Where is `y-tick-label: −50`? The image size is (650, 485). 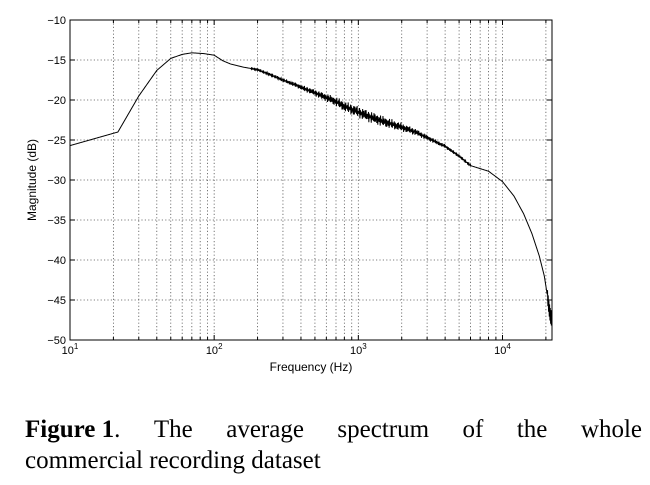 y-tick-label: −50 is located at coordinates (56, 341).